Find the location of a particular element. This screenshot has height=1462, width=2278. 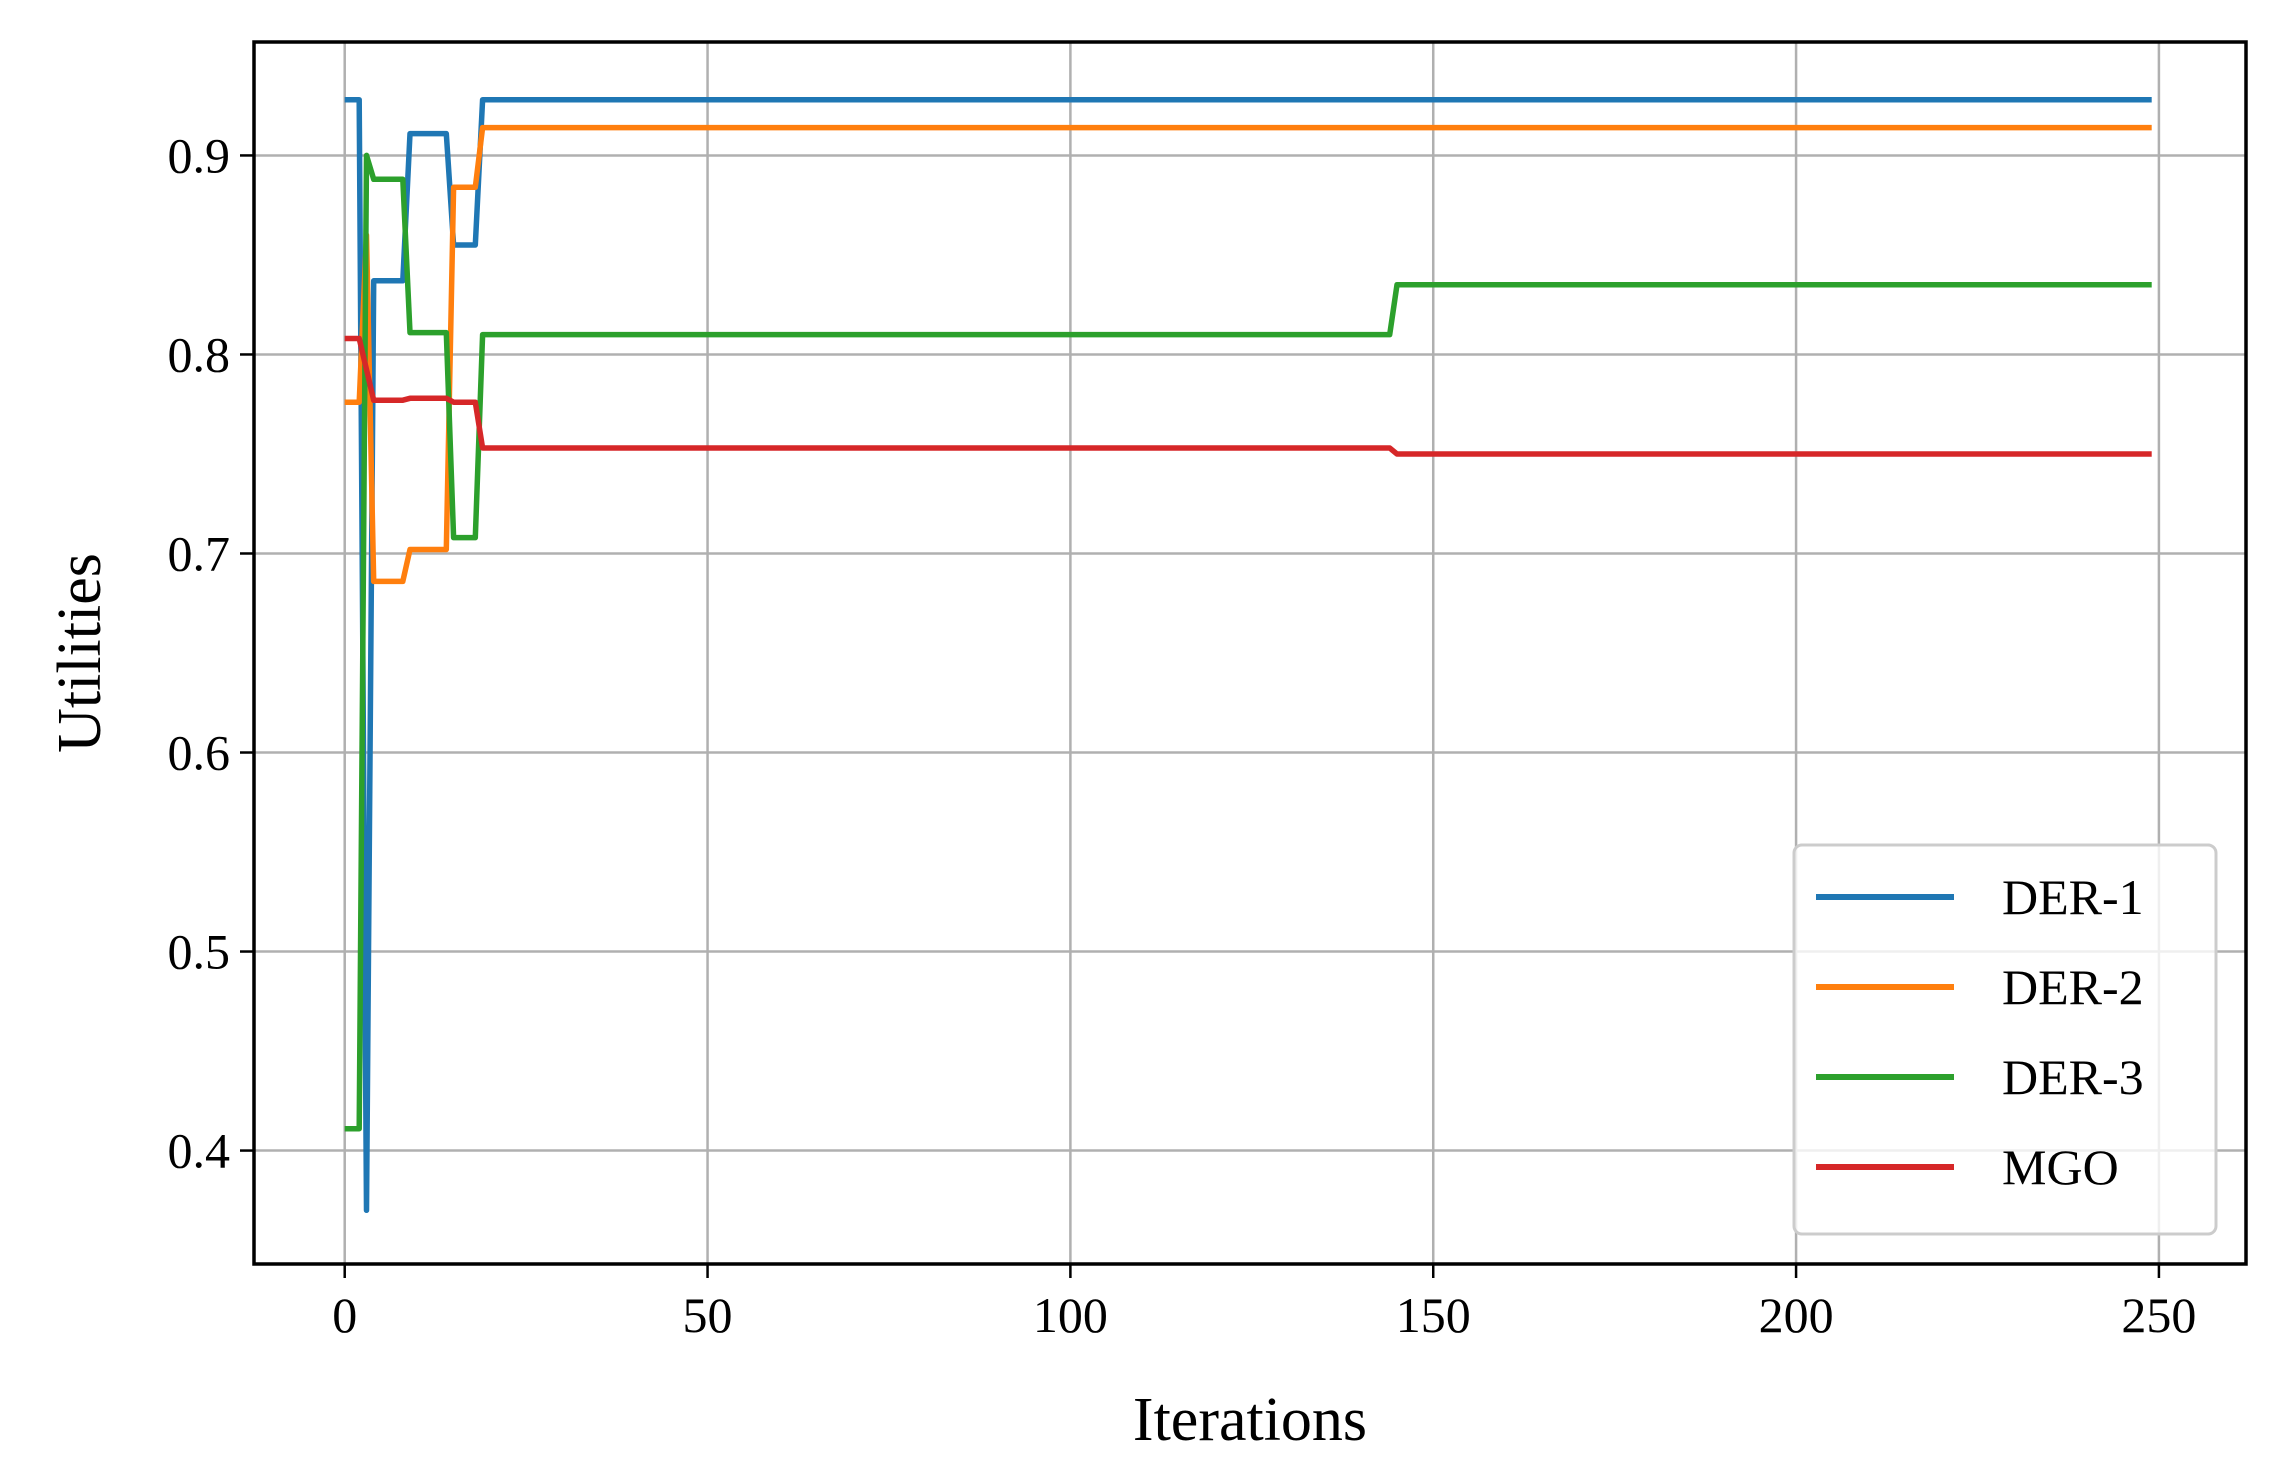

legend-label-mgo: MGO is located at coordinates (2060, 1167).